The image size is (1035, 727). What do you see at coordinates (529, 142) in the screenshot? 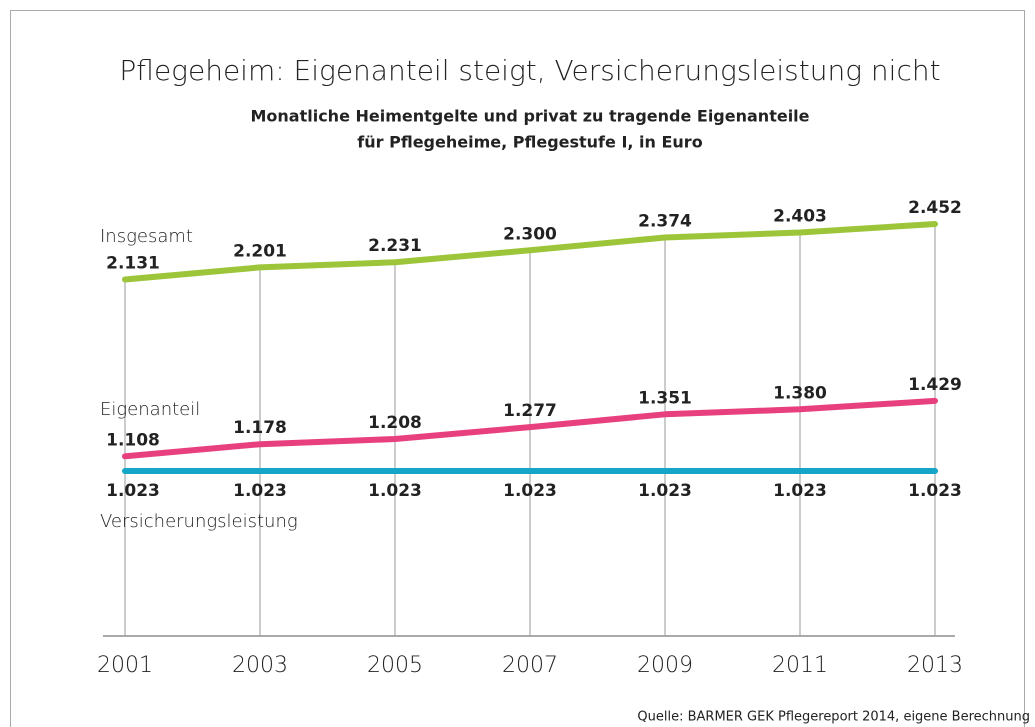
I see `subtitle: für Pflegeheime, Pflegestufe I, in Euro` at bounding box center [529, 142].